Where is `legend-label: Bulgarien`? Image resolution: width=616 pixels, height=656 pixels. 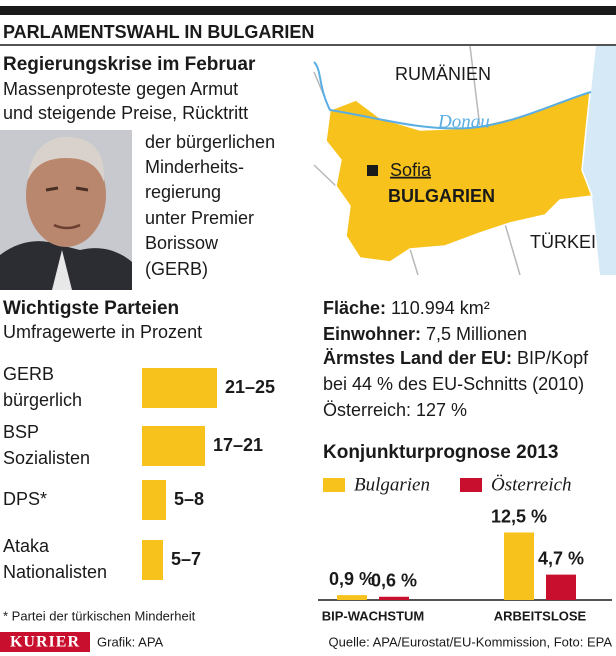
legend-label: Bulgarien is located at coordinates (392, 484).